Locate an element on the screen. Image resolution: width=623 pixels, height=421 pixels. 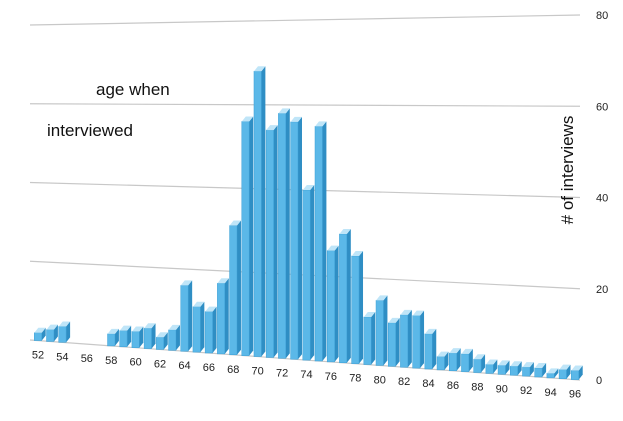
x-tick-label: 62 is located at coordinates (160, 364).